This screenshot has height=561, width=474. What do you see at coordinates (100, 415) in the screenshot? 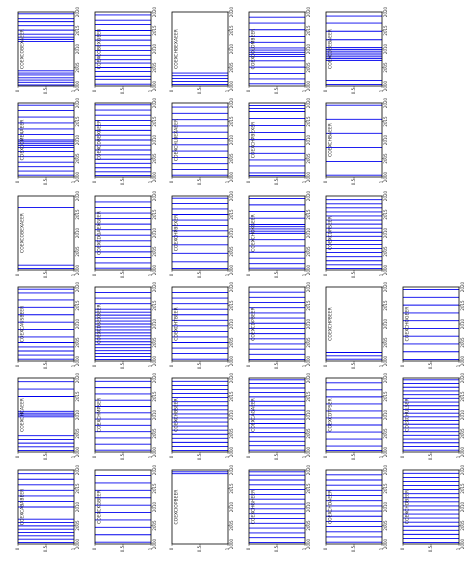
I see `panel-title: COEXCHMPSER` at bounding box center [100, 415].